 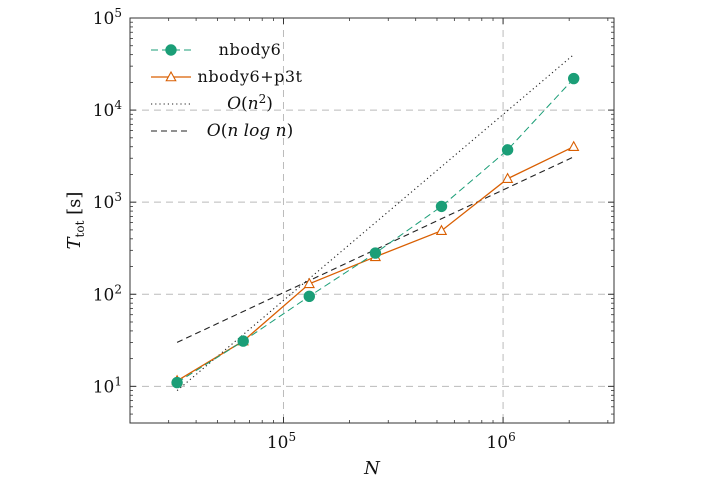 I want to click on legend-label-1: nbody6+p3t, so click(x=250, y=76).